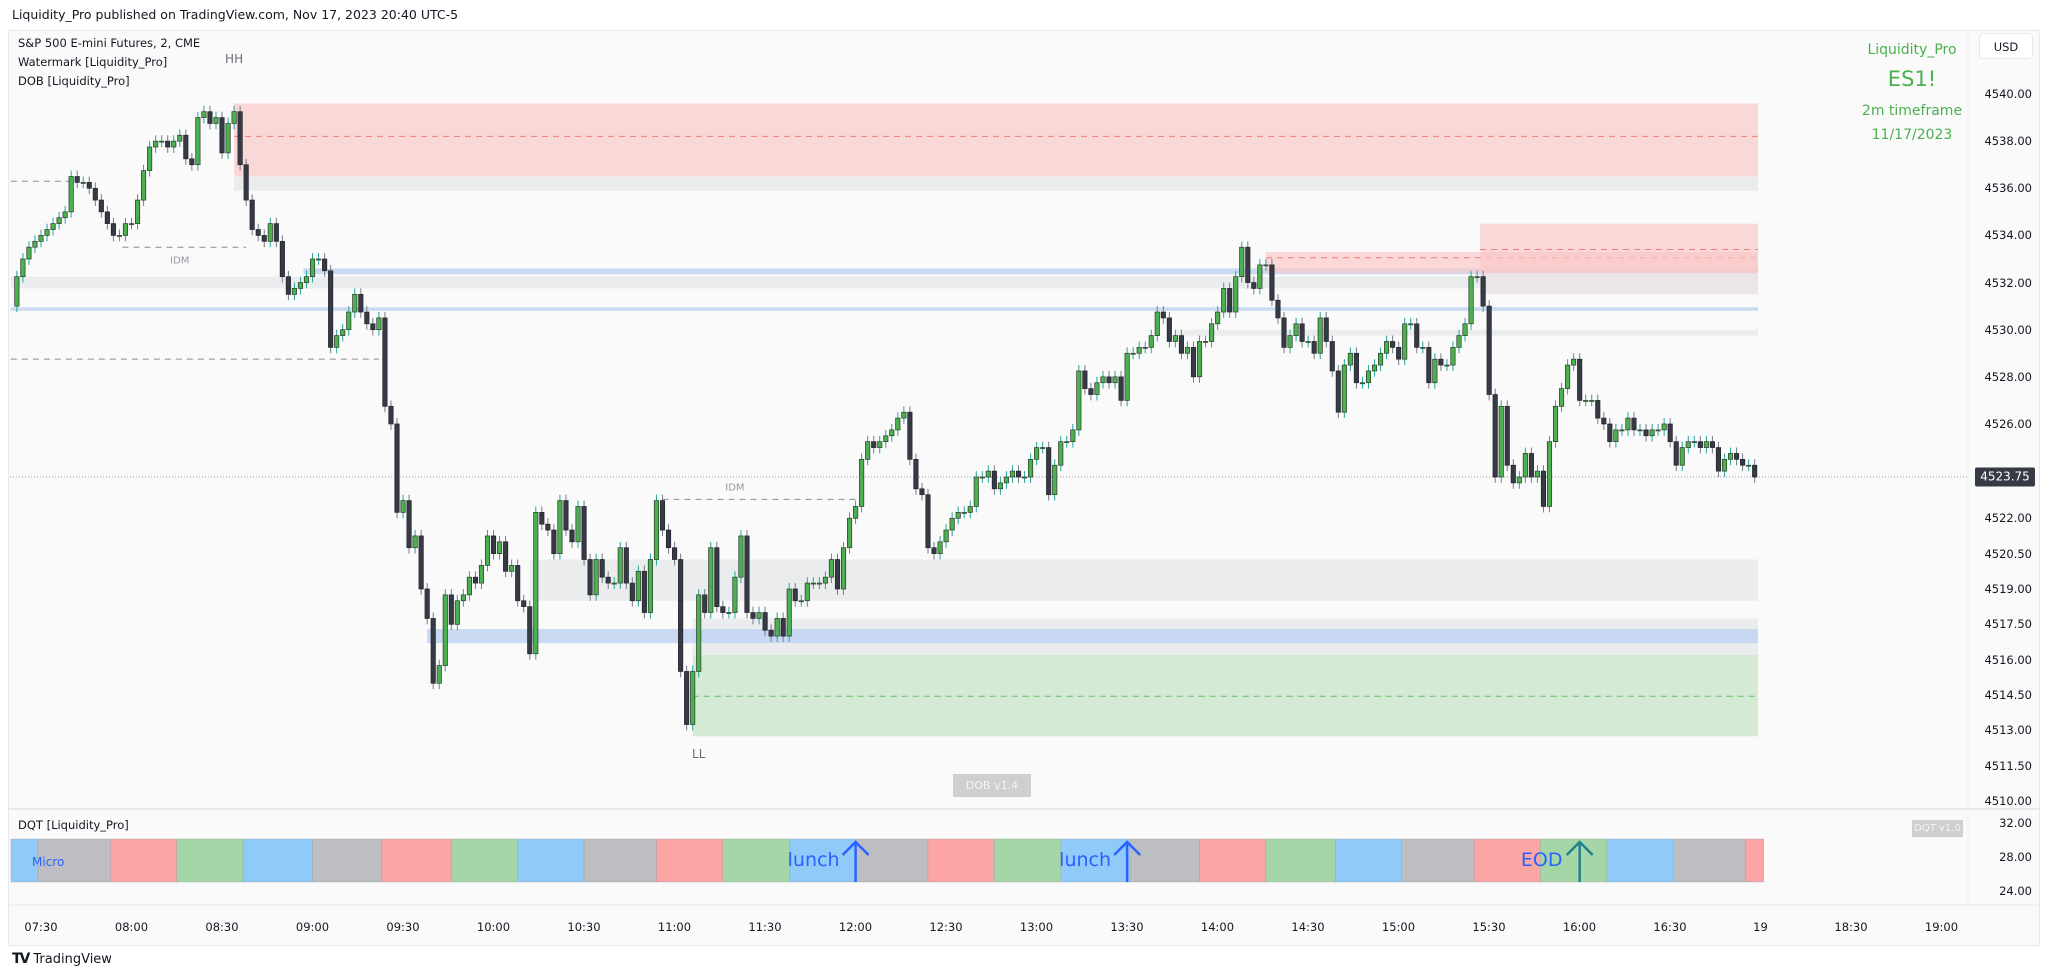 This screenshot has width=2048, height=979. I want to click on structure-label-ll: LL, so click(699, 753).